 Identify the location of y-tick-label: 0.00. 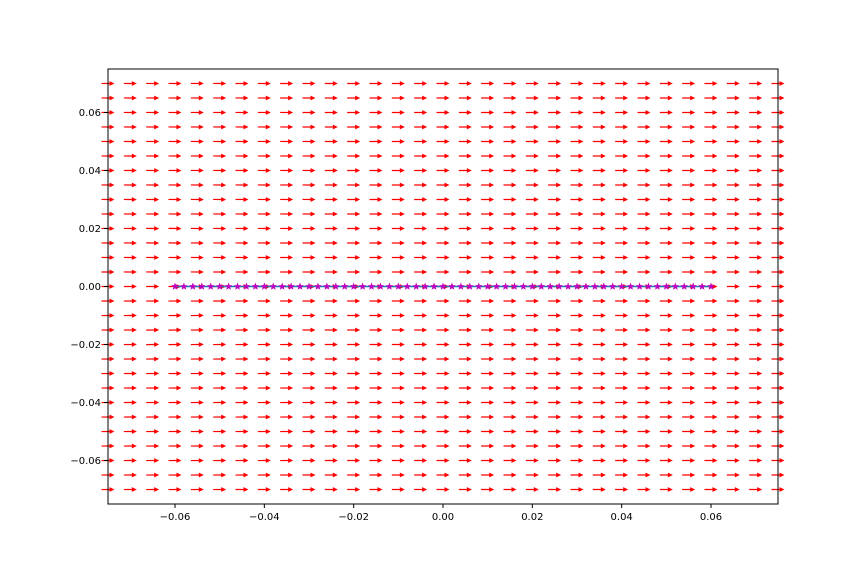
(90, 287).